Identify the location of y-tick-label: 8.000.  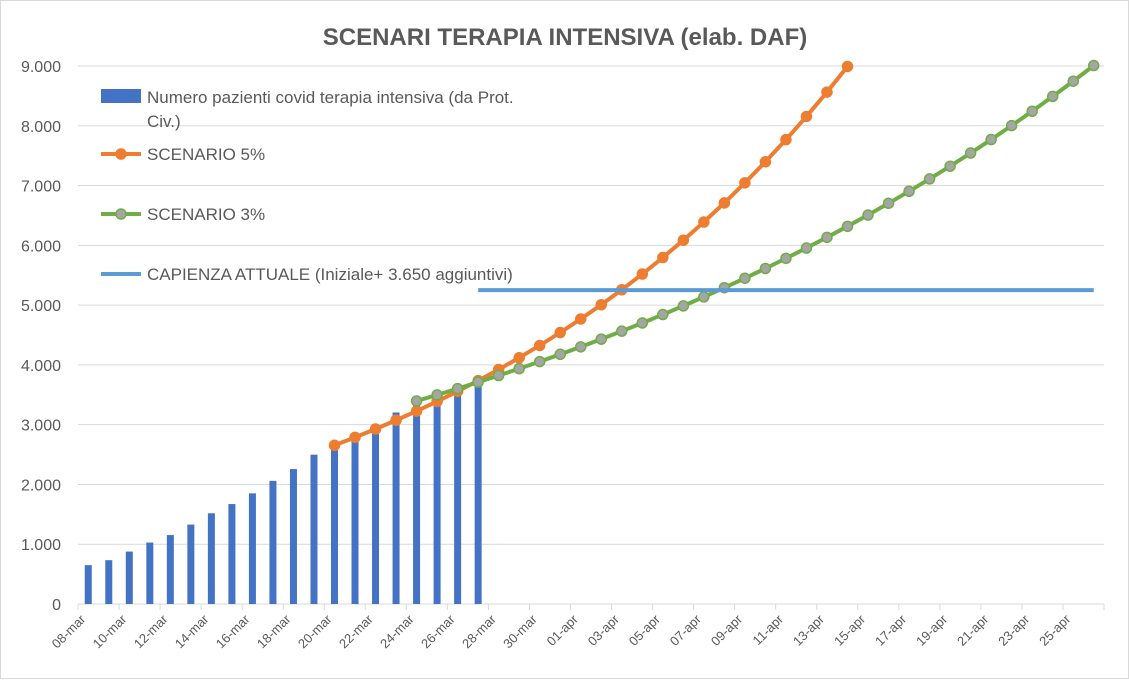
(41, 127).